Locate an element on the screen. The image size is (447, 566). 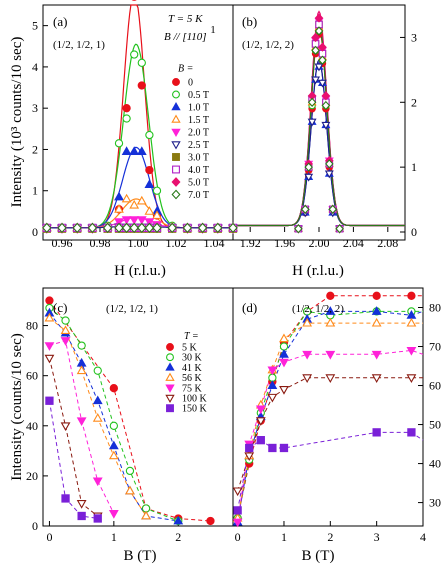
y-tick-label: 2 is located at coordinates (35, 149).